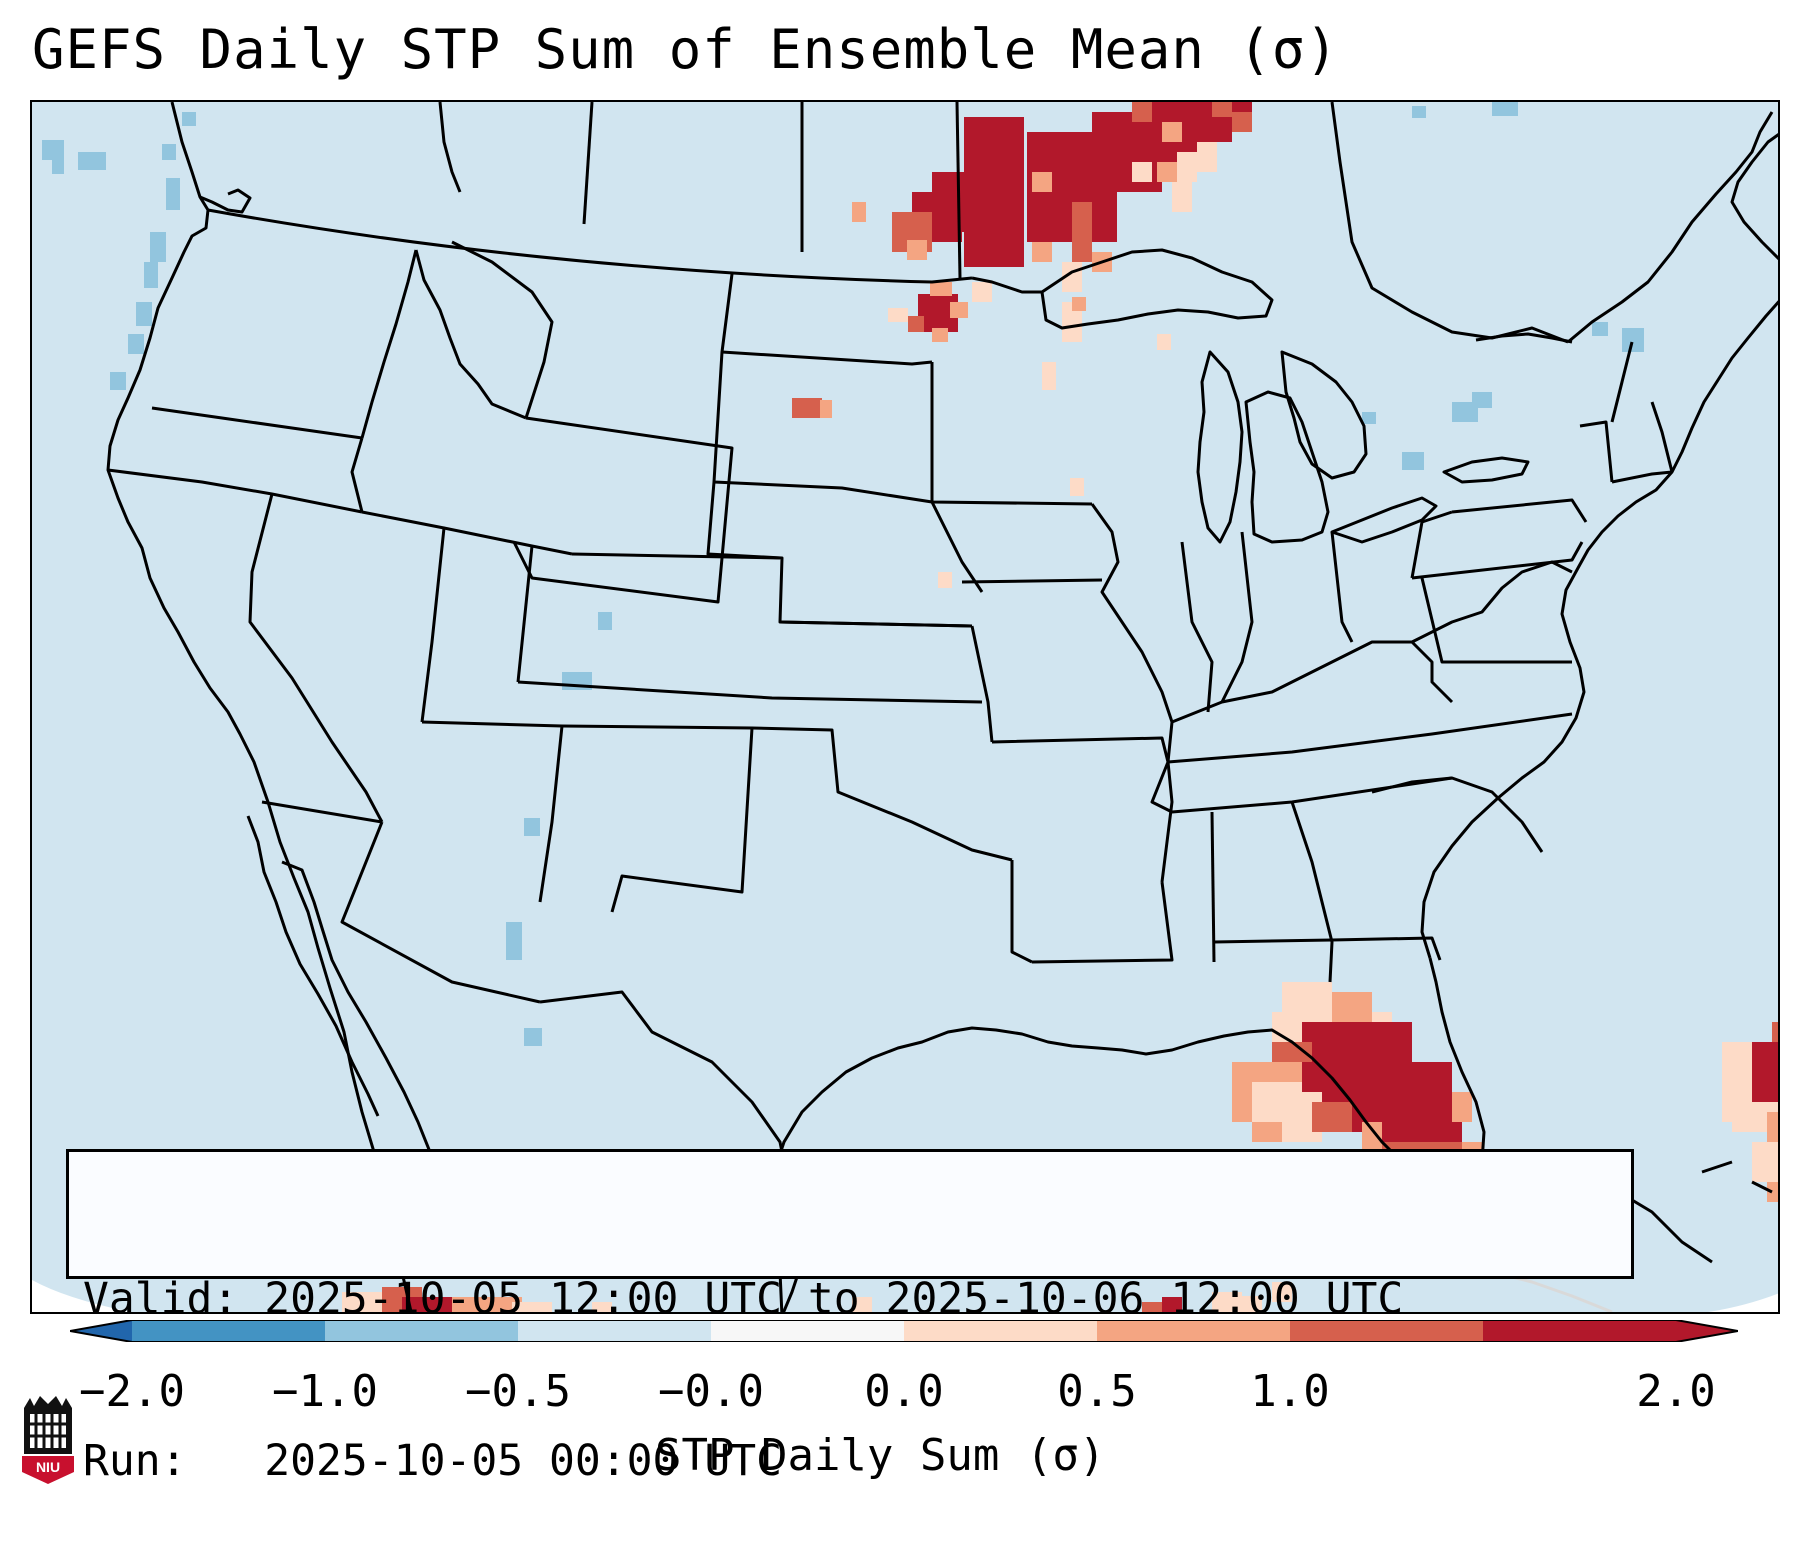 The width and height of the screenshot is (1803, 1542). What do you see at coordinates (880, 1455) in the screenshot?
I see `colorbar-label: STP Daily Sum (σ)` at bounding box center [880, 1455].